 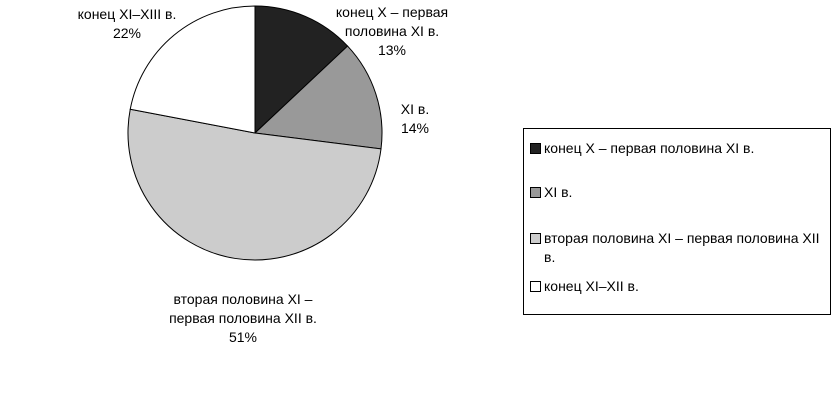 What do you see at coordinates (243, 337) in the screenshot?
I see `slice-value-label: 51%` at bounding box center [243, 337].